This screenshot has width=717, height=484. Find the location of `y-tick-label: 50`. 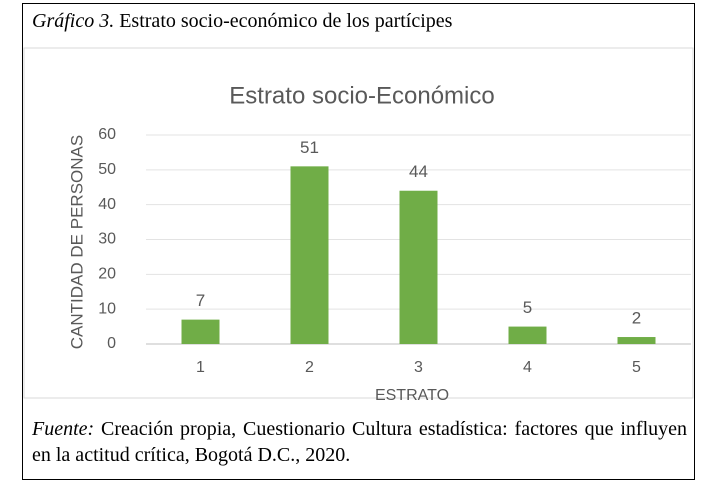

y-tick-label: 50 is located at coordinates (107, 169).